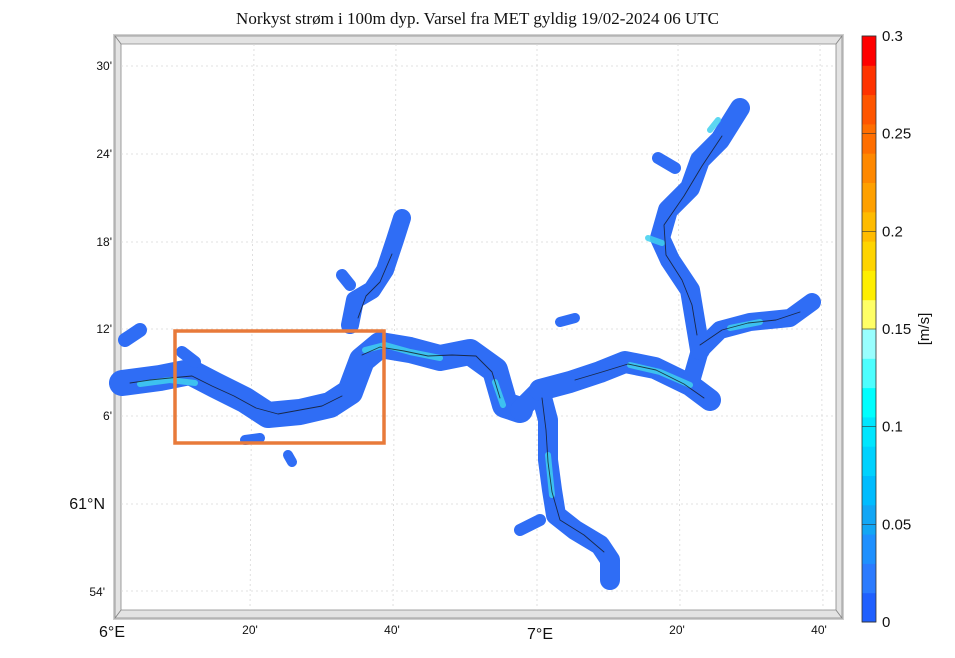 The height and width of the screenshot is (658, 955). I want to click on colorbar-tick-label: 0.15, so click(896, 329).